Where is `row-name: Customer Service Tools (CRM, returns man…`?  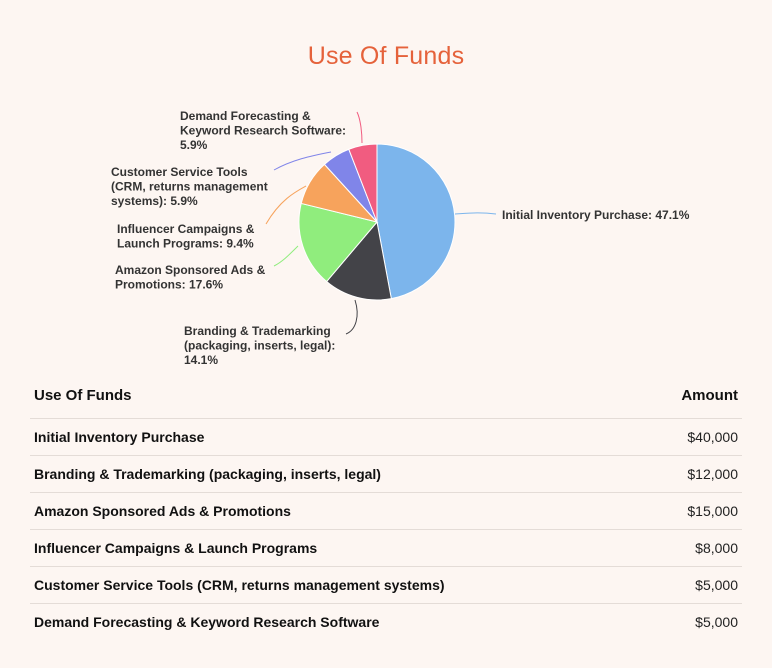
row-name: Customer Service Tools (CRM, returns man… is located at coordinates (239, 585).